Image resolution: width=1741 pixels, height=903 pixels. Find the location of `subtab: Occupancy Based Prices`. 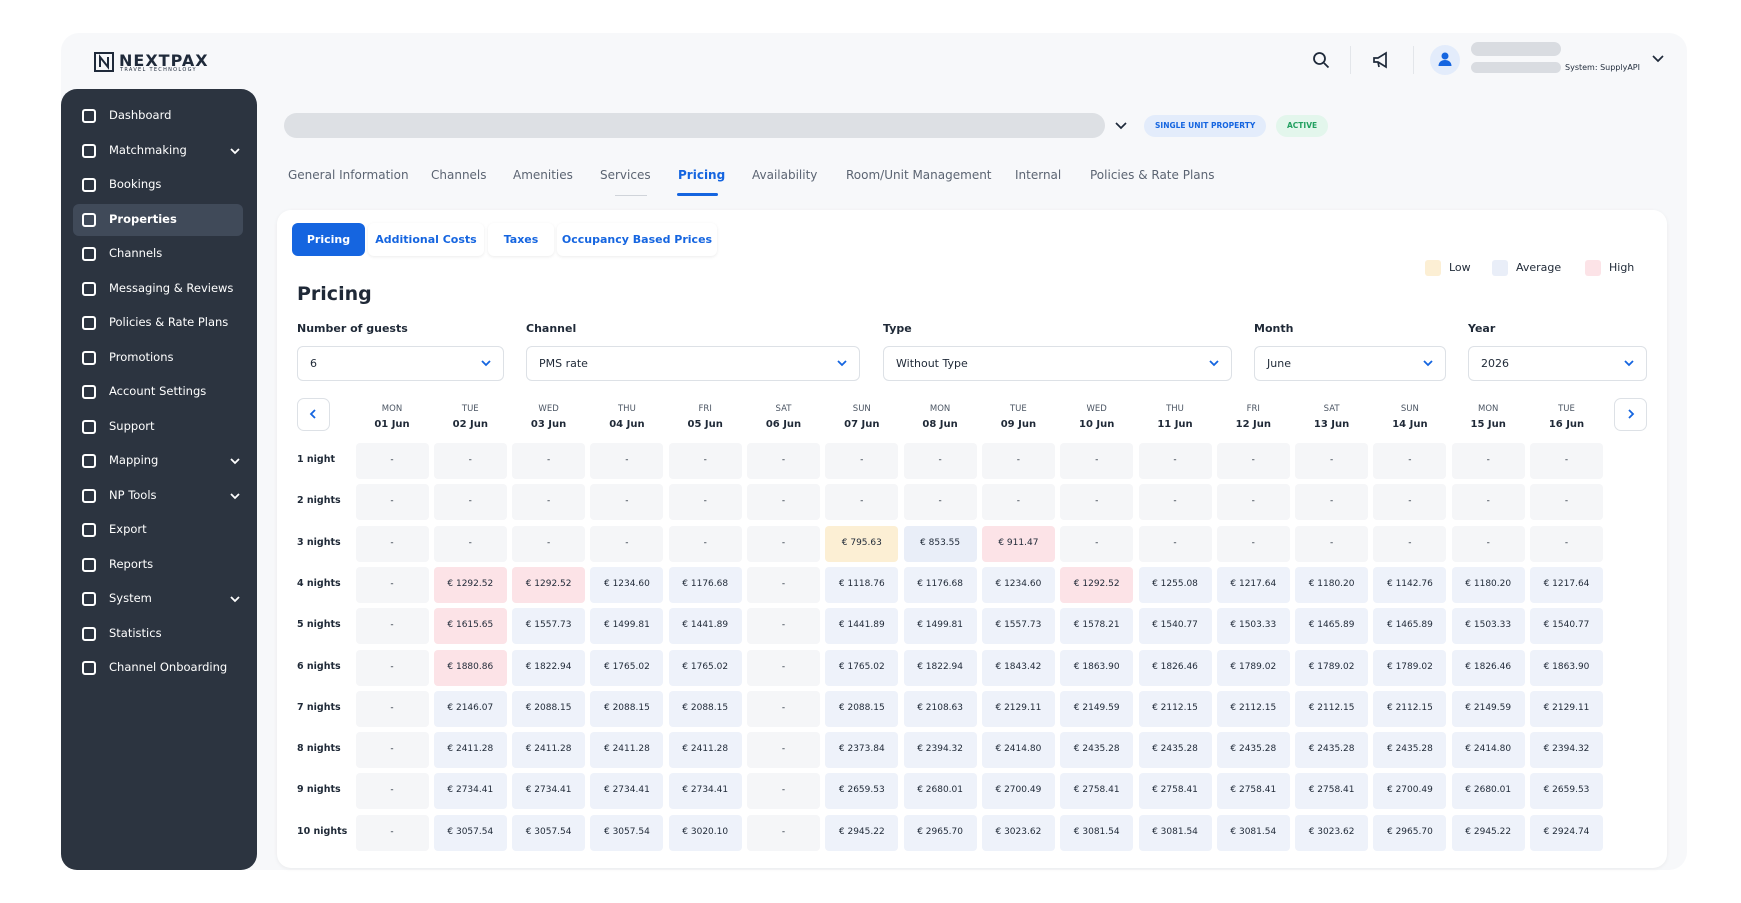

subtab: Occupancy Based Prices is located at coordinates (637, 239).